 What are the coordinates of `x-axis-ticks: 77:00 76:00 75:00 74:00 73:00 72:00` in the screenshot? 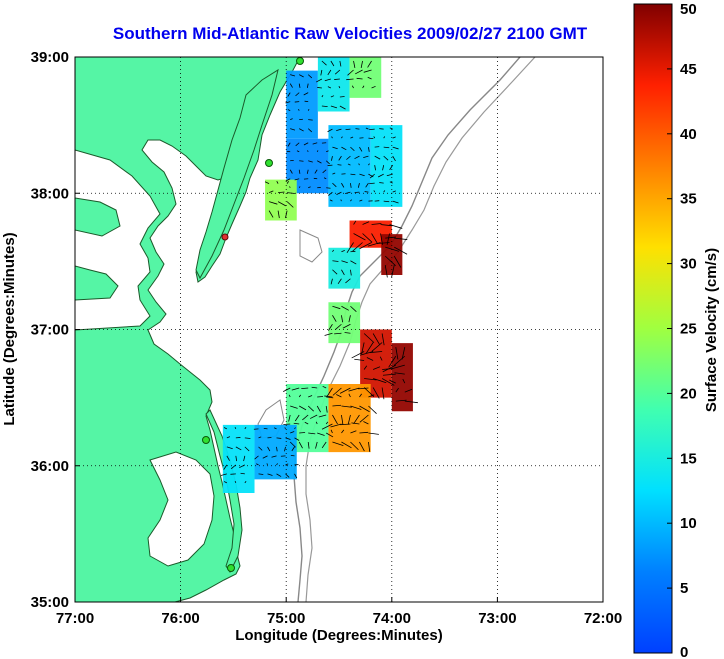 It's located at (339, 612).